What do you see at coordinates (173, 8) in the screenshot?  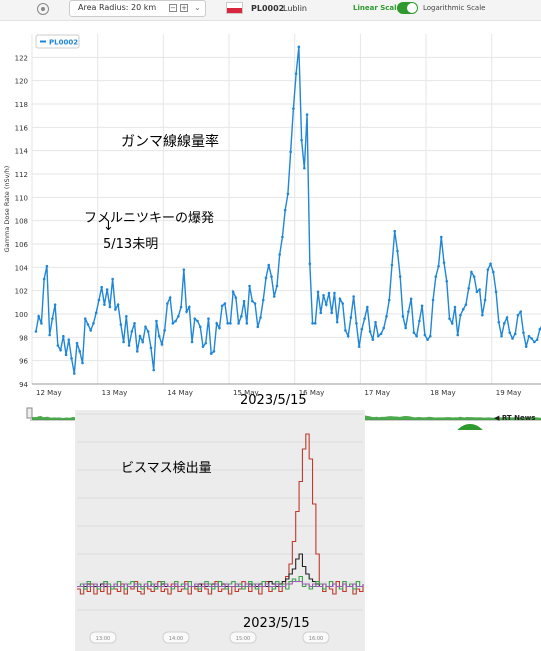 I see `radius-decrease-button: −` at bounding box center [173, 8].